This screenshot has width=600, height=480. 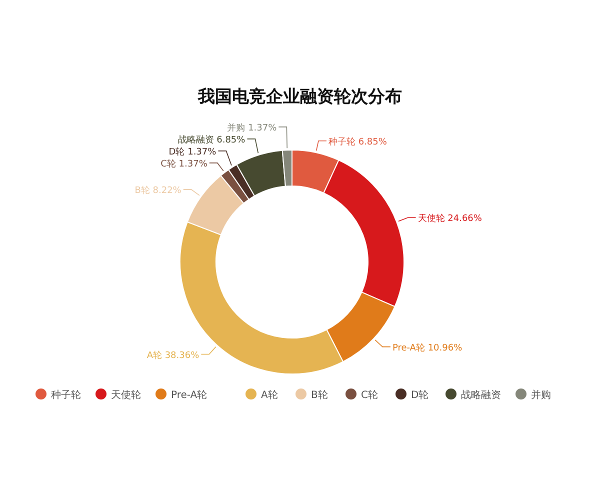 What do you see at coordinates (369, 395) in the screenshot?
I see `legend-label: C轮` at bounding box center [369, 395].